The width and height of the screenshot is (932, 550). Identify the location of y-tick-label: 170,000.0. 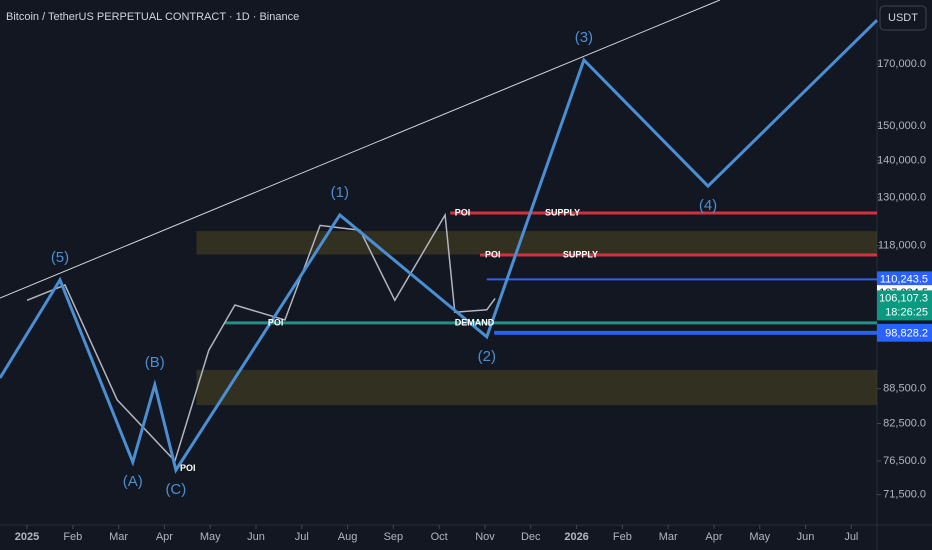
(901, 64).